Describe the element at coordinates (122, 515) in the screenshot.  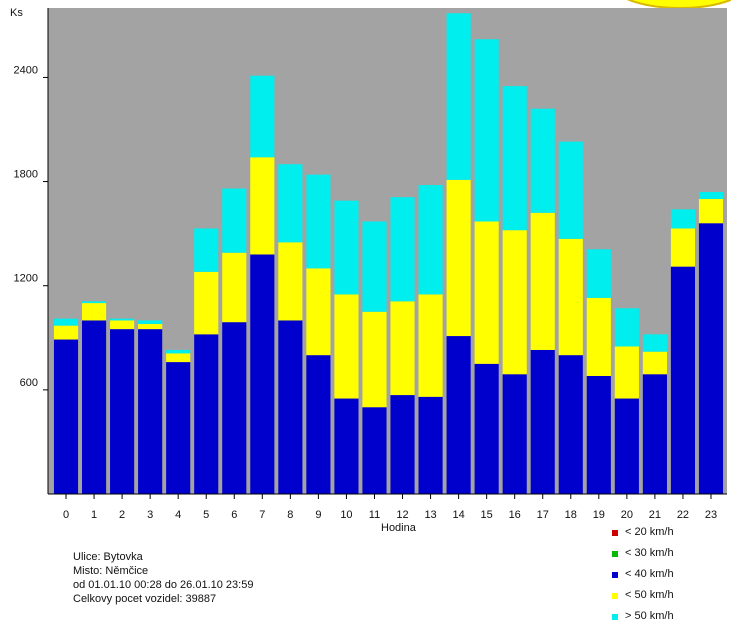
I see `x-tick-label: 2` at that location.